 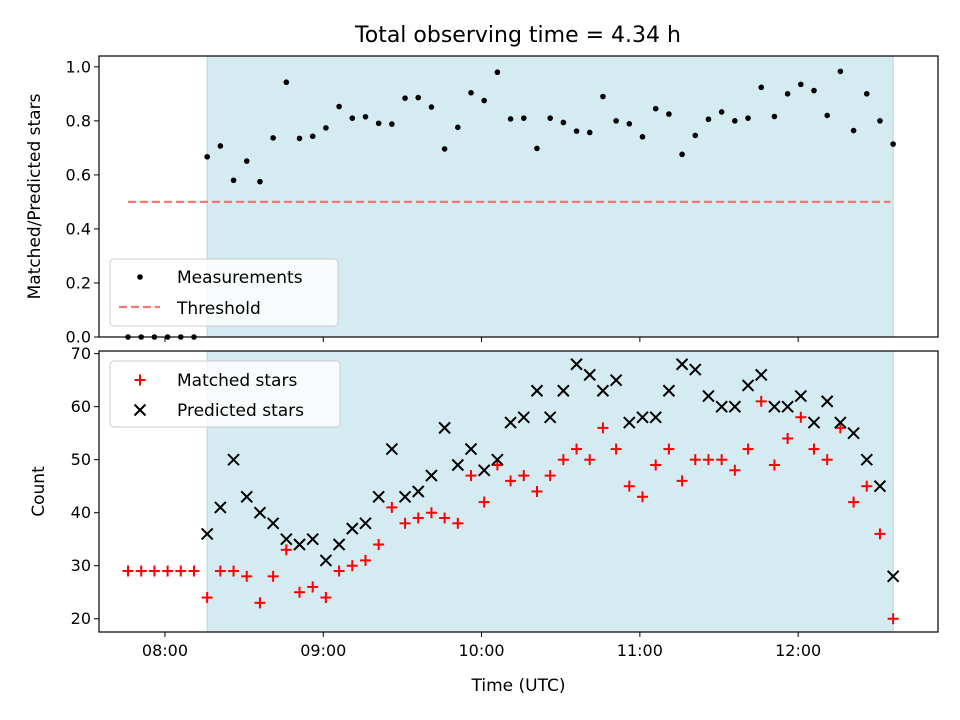 What do you see at coordinates (224, 292) in the screenshot?
I see `ratio-legend: Measurements Threshold` at bounding box center [224, 292].